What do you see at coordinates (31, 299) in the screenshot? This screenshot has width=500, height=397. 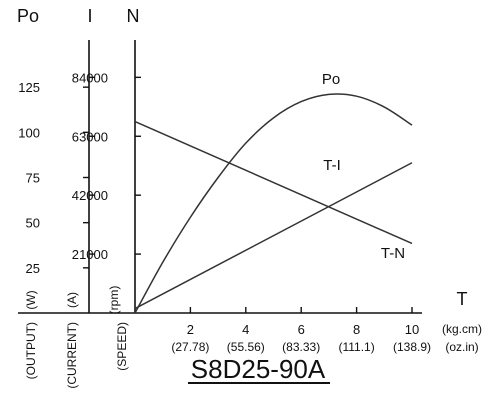 I see `output-axis-unit: (W)` at bounding box center [31, 299].